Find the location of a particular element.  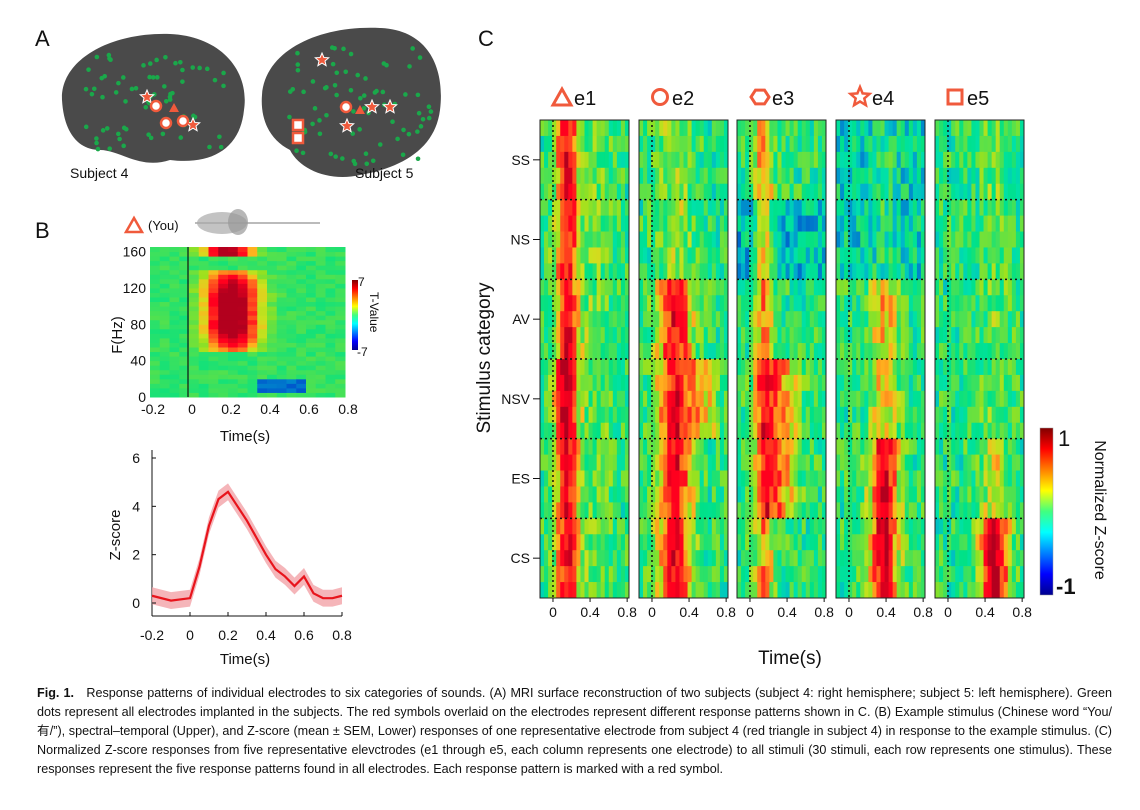

stimulus-label: (You) is located at coordinates (163, 225).